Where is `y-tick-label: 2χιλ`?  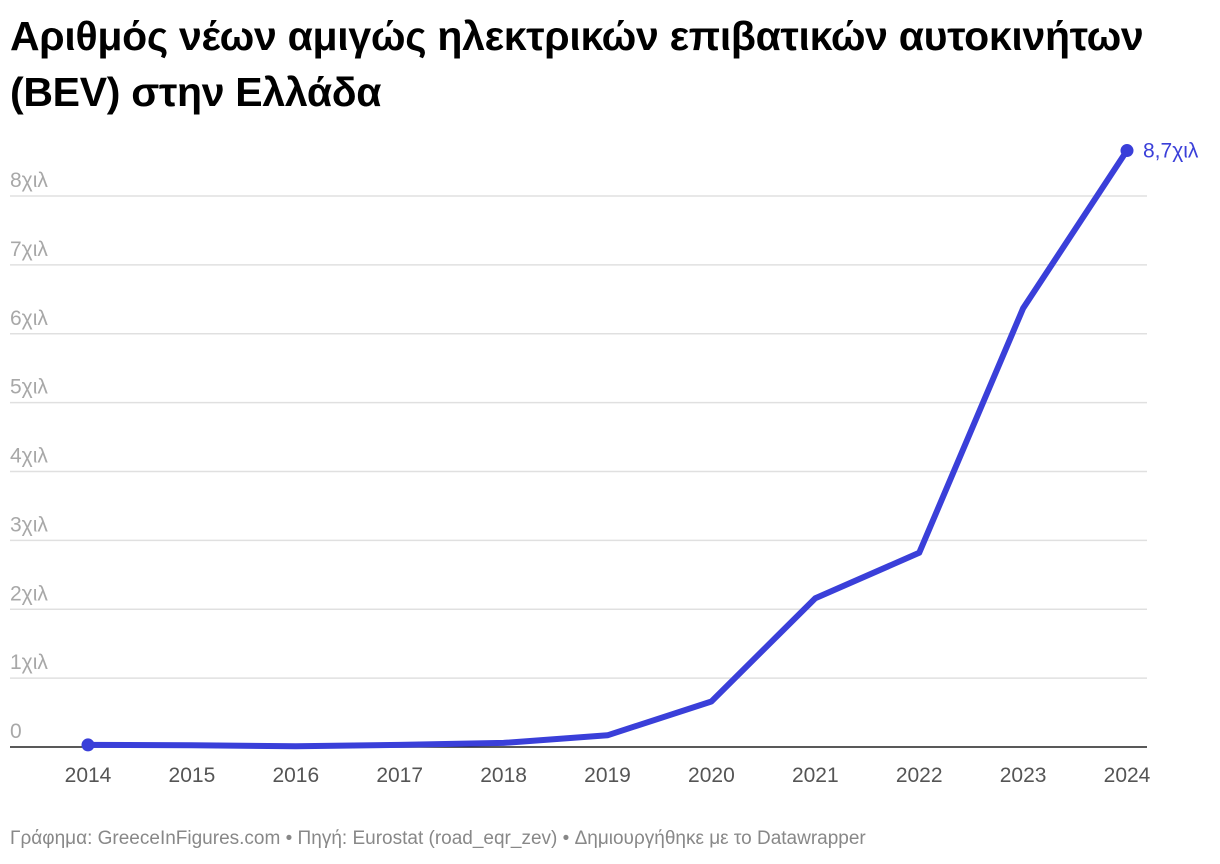
y-tick-label: 2χιλ is located at coordinates (29, 593).